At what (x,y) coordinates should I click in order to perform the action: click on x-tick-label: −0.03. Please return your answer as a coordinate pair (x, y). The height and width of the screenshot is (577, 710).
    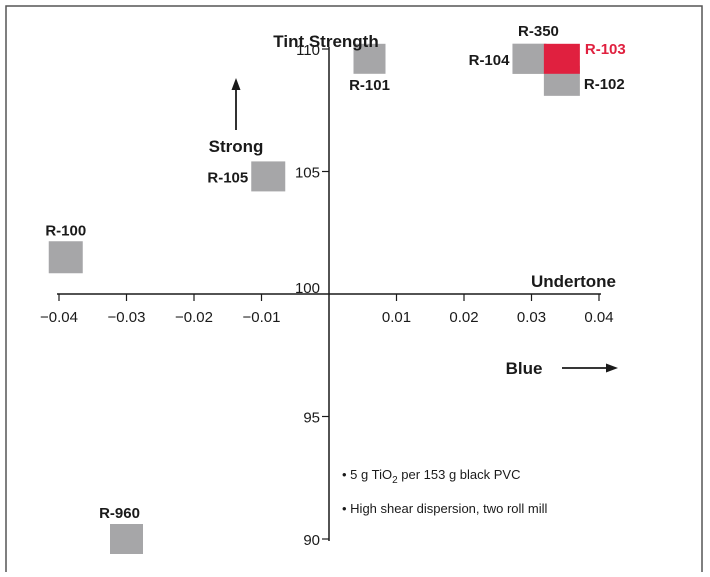
    Looking at the image, I should click on (127, 317).